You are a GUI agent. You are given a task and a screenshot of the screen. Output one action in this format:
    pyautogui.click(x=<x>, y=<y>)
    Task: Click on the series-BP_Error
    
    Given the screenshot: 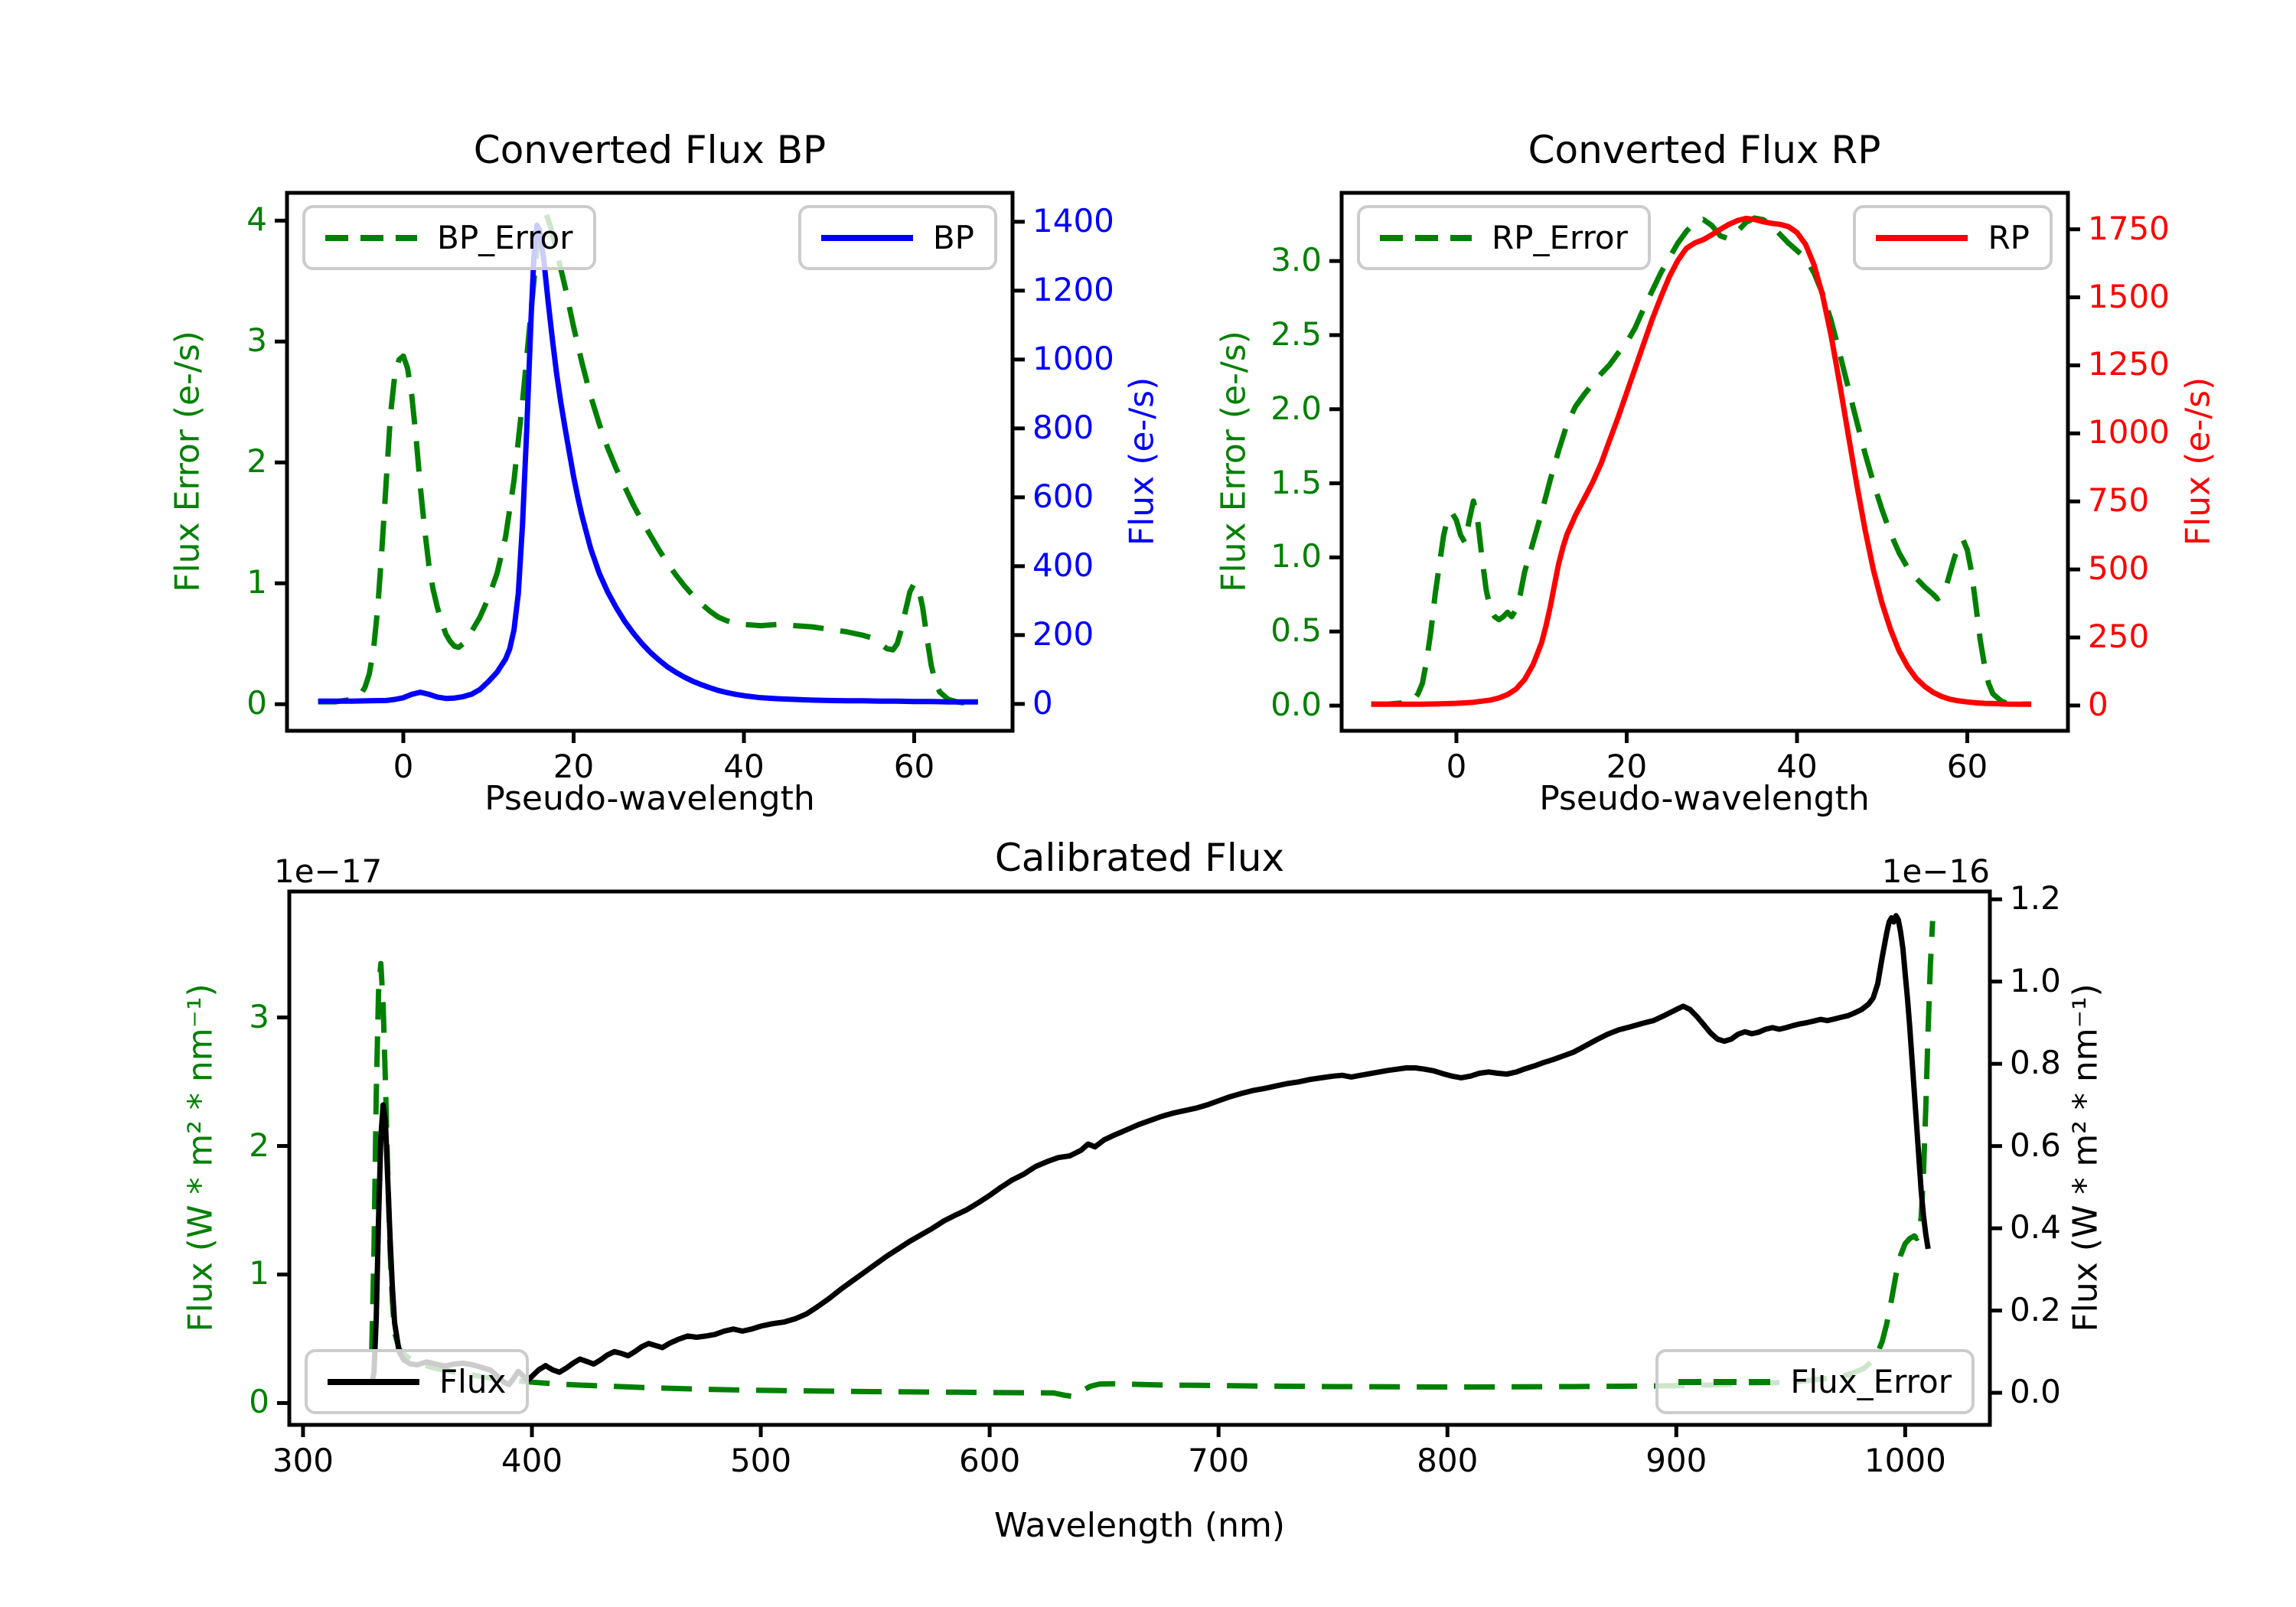 What is the action you would take?
    pyautogui.click(x=648, y=458)
    